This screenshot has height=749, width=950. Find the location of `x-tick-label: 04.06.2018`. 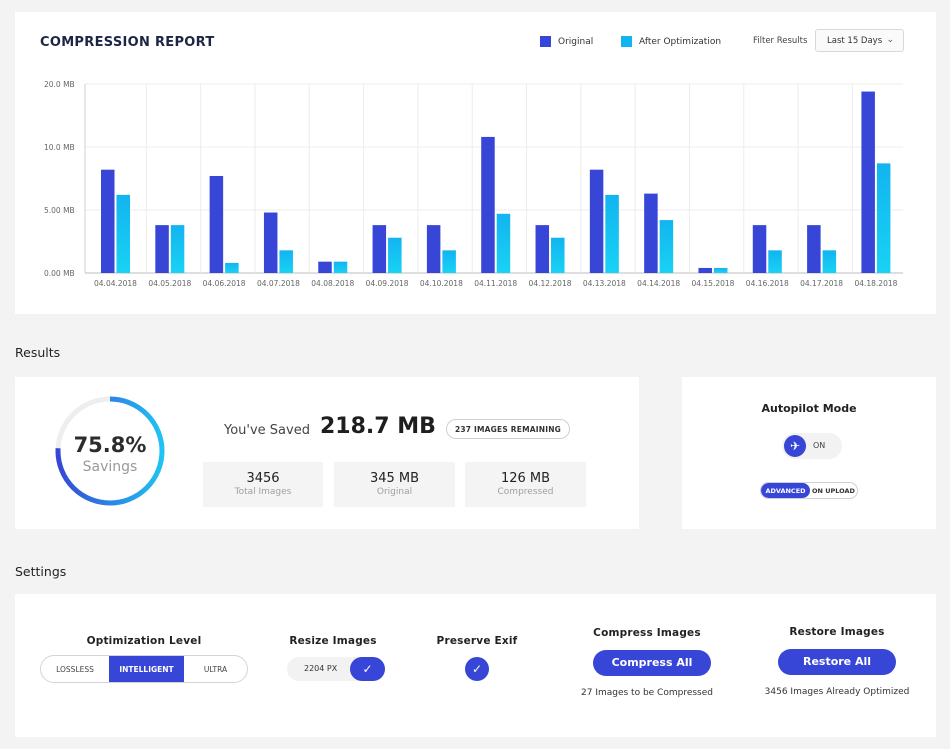

x-tick-label: 04.06.2018 is located at coordinates (224, 283).